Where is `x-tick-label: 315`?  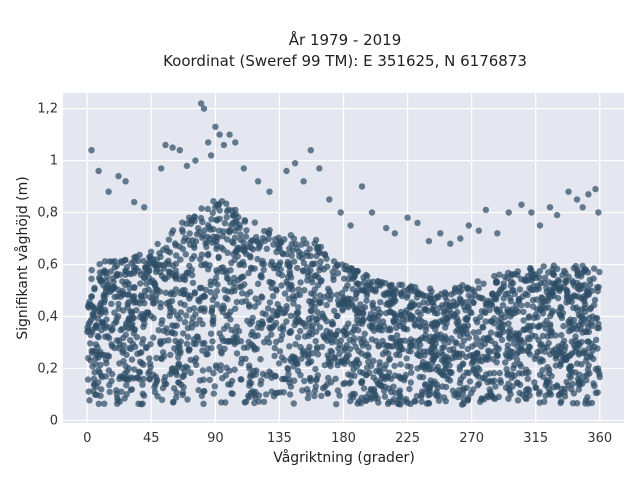
x-tick-label: 315 is located at coordinates (535, 438).